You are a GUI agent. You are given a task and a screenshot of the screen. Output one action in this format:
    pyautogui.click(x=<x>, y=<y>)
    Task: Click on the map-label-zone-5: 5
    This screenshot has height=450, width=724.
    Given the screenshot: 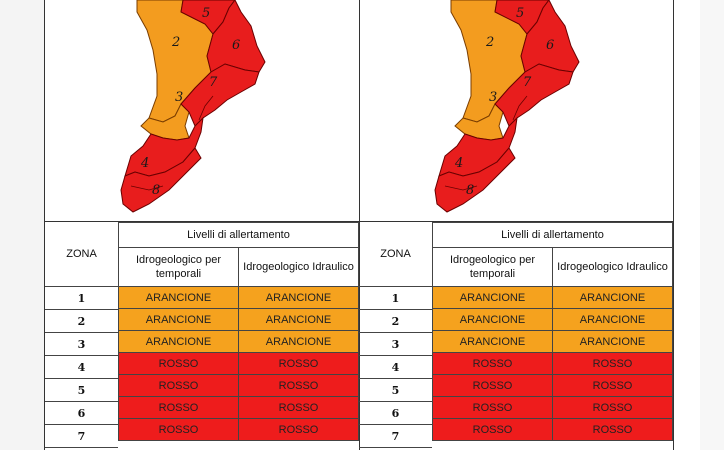 What is the action you would take?
    pyautogui.click(x=206, y=13)
    